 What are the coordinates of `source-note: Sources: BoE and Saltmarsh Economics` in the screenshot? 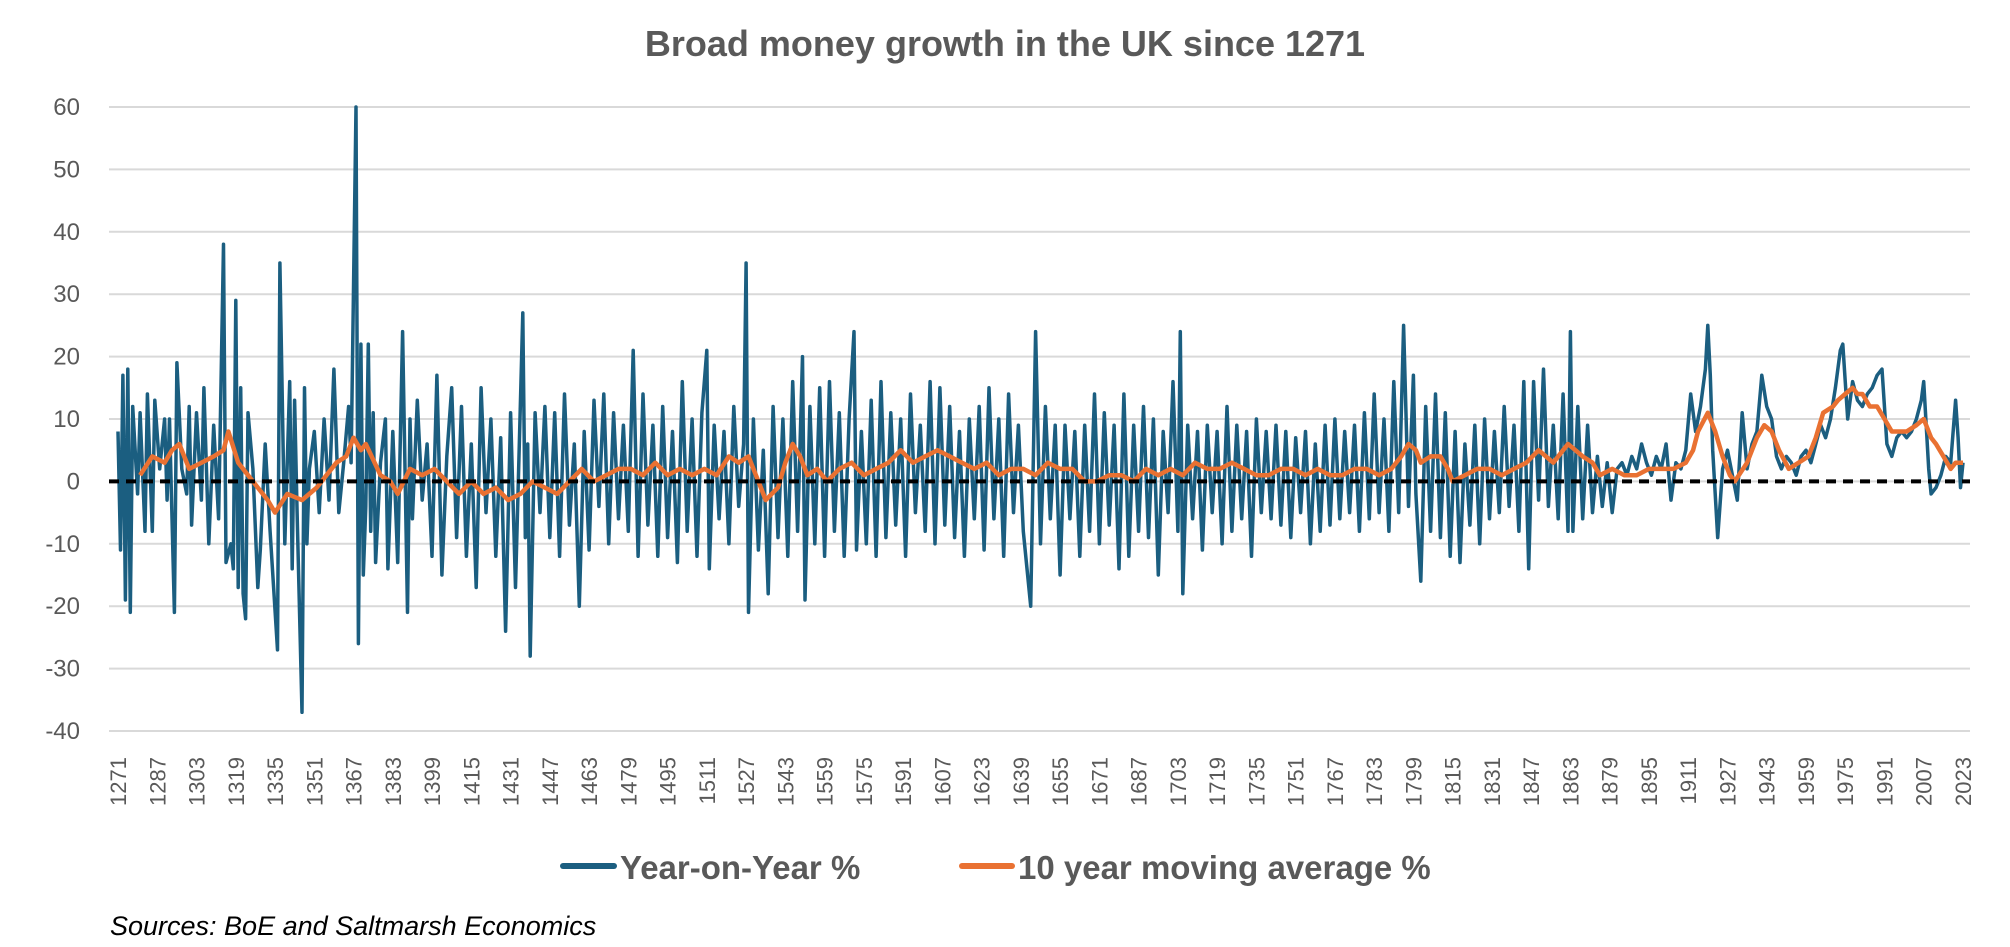 It's located at (353, 926).